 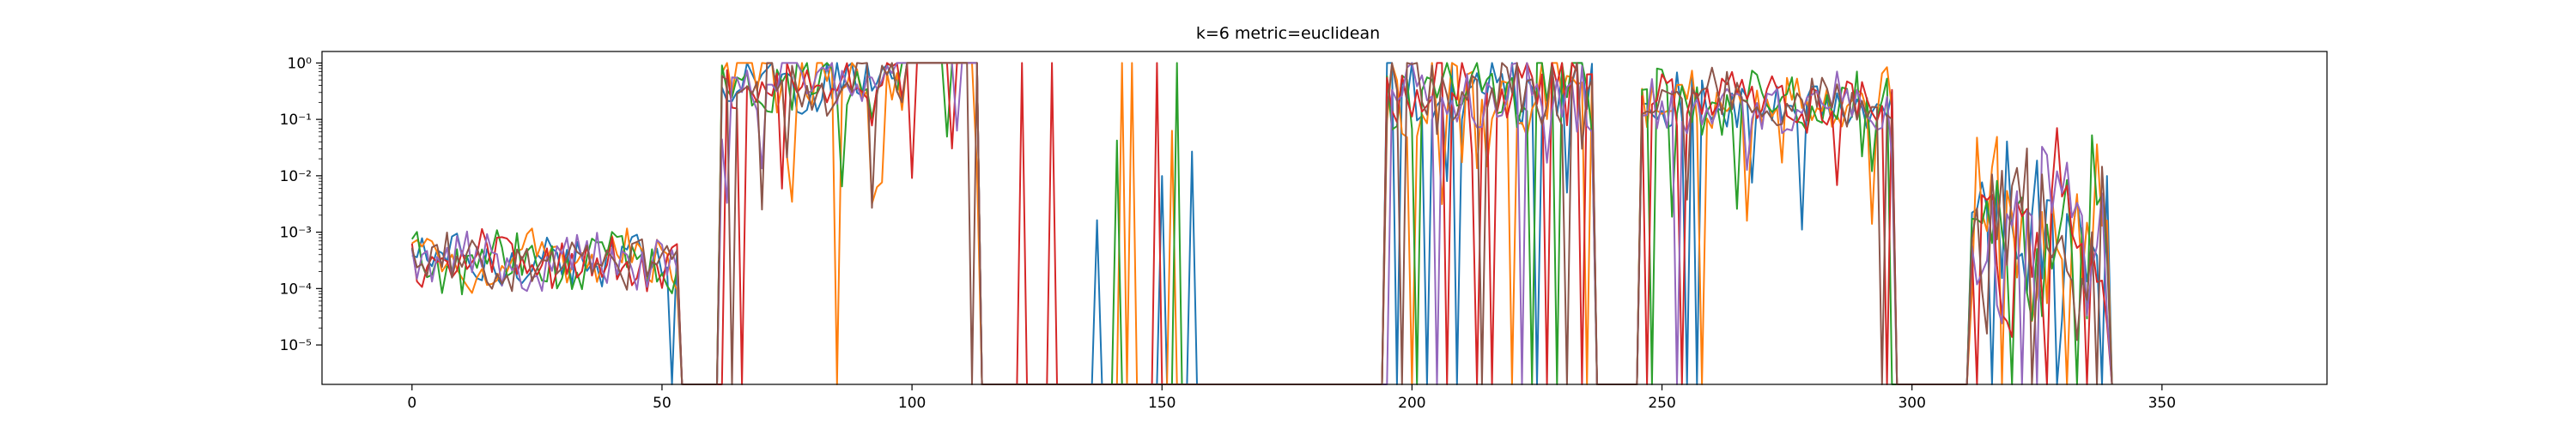 I want to click on y-tick-label: 10⁰, so click(x=301, y=64).